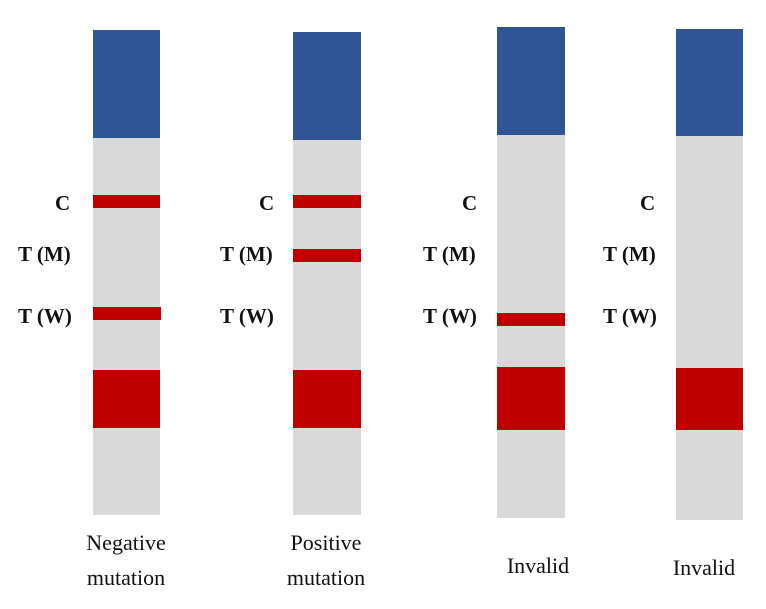 This screenshot has width=766, height=609. What do you see at coordinates (326, 542) in the screenshot?
I see `caption: Positive` at bounding box center [326, 542].